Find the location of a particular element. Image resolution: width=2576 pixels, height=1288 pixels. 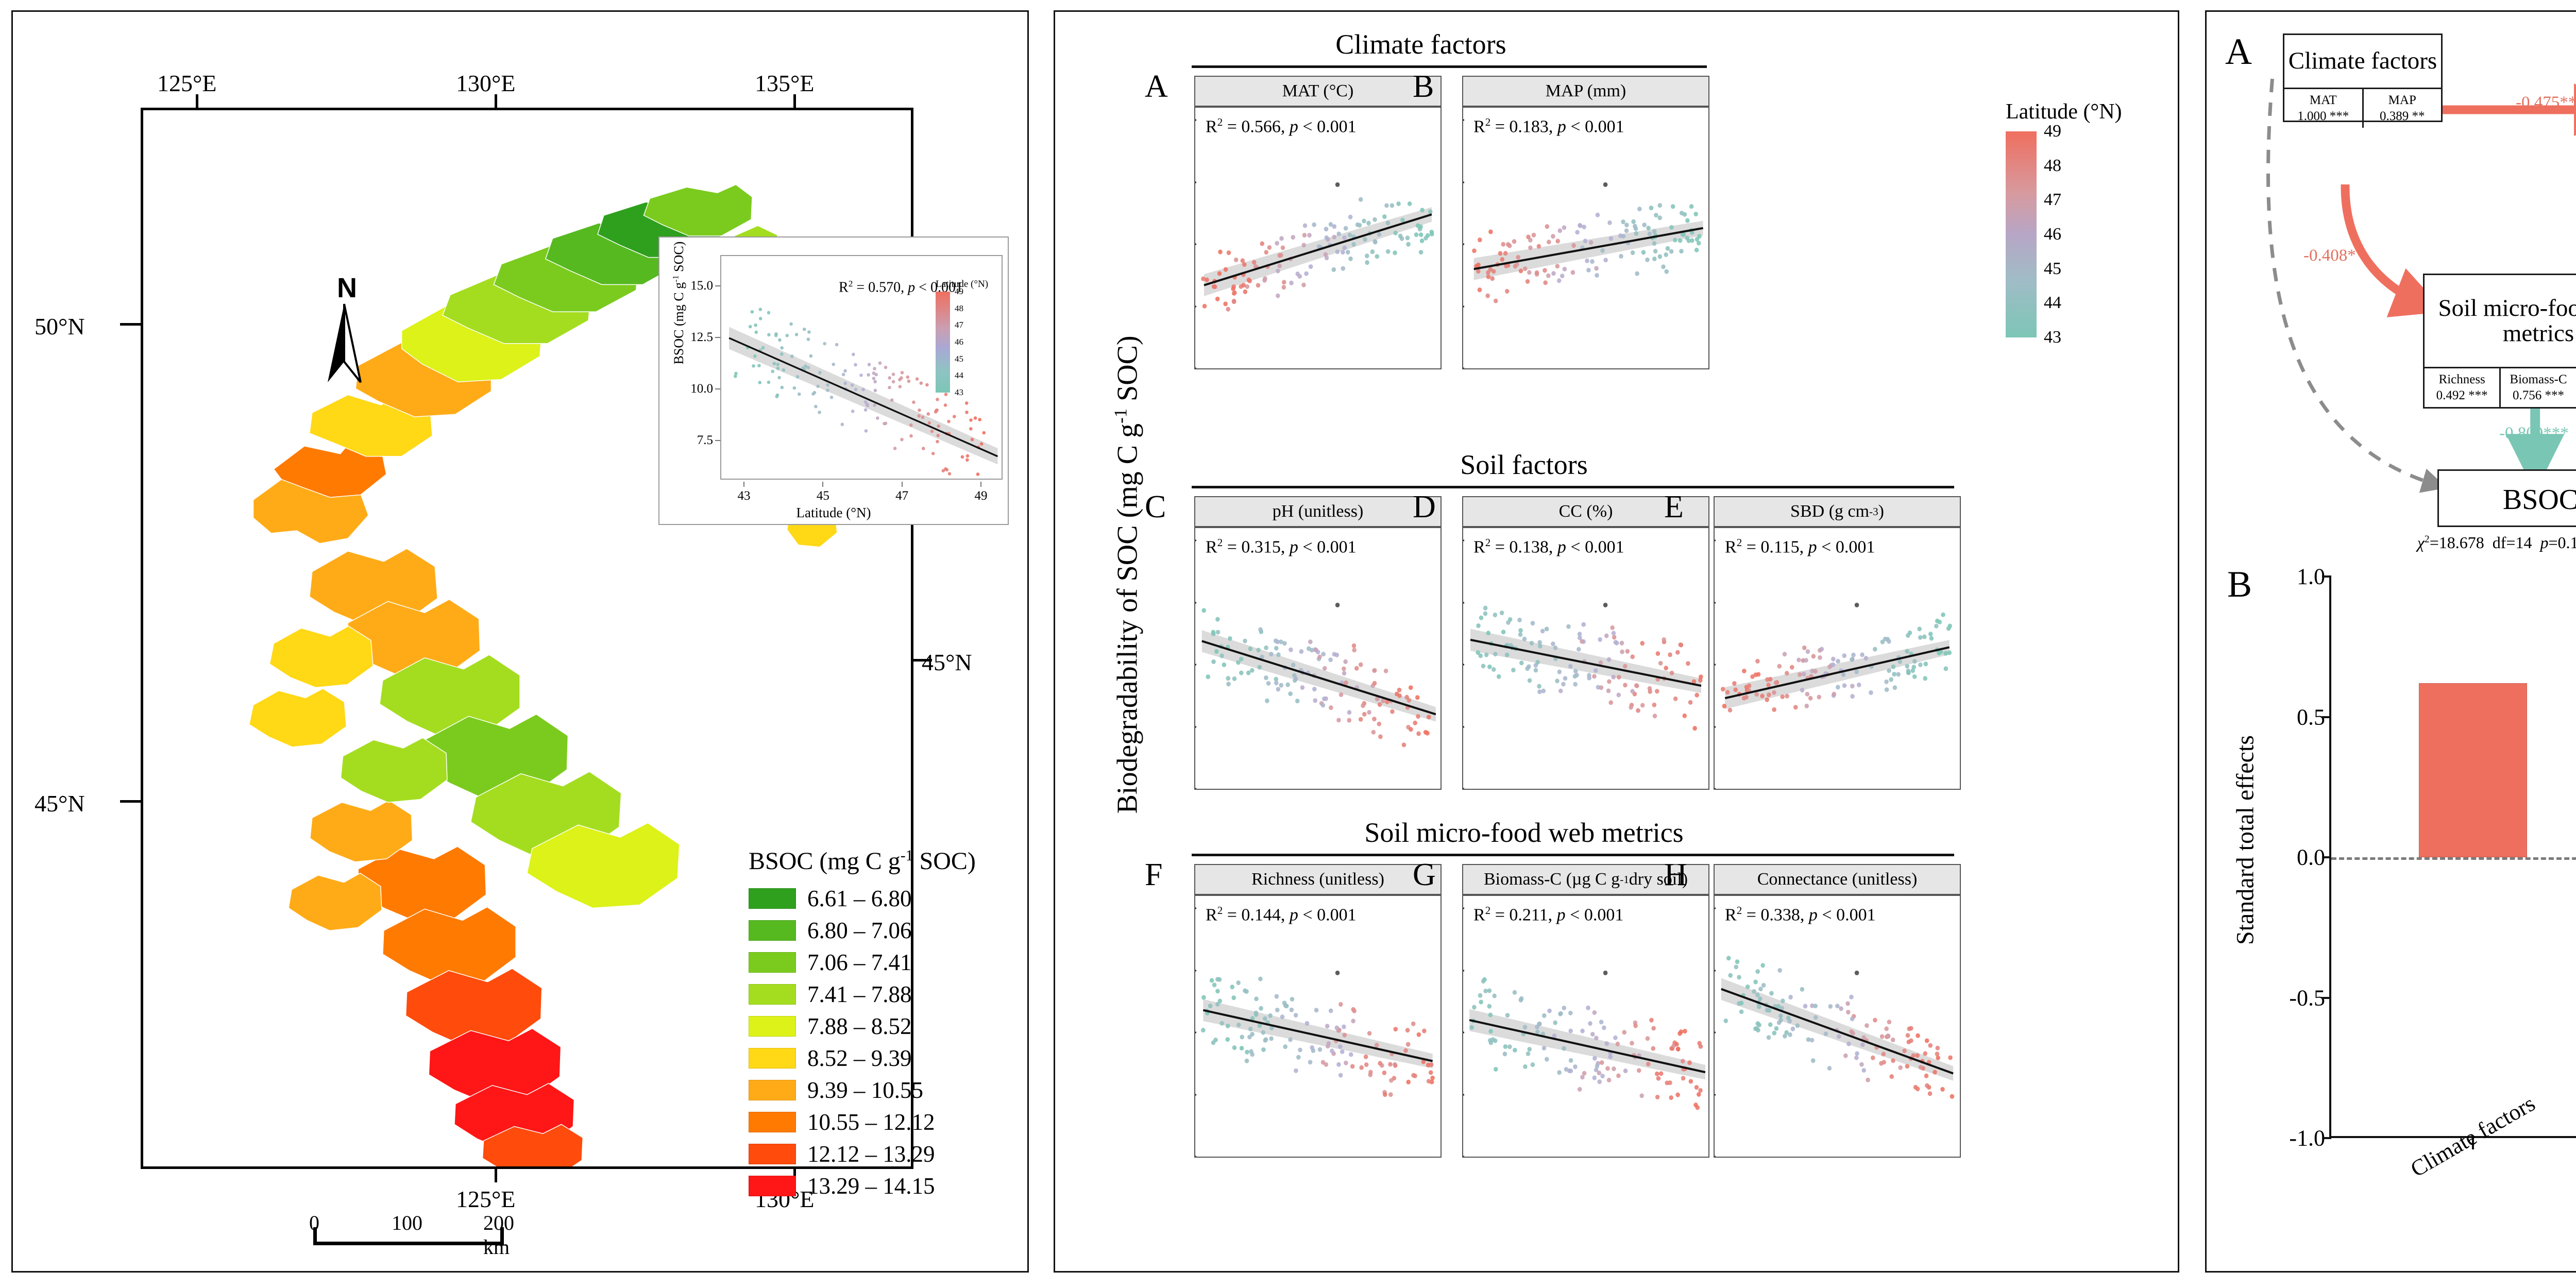

bar-chart-ytick-label: 1.0 is located at coordinates (2311, 576).